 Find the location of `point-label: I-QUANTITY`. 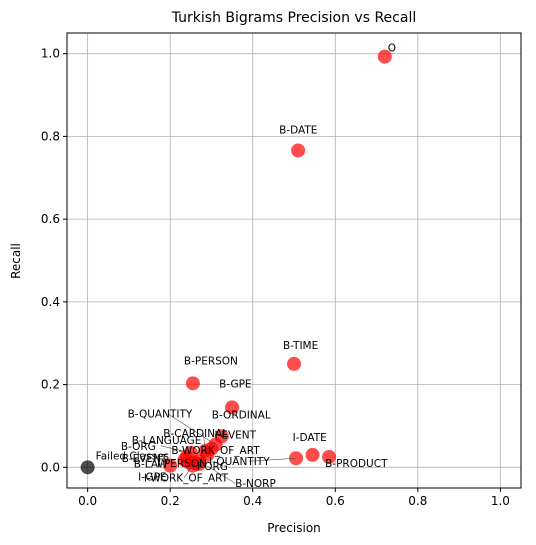

point-label: I-QUANTITY is located at coordinates (239, 462).